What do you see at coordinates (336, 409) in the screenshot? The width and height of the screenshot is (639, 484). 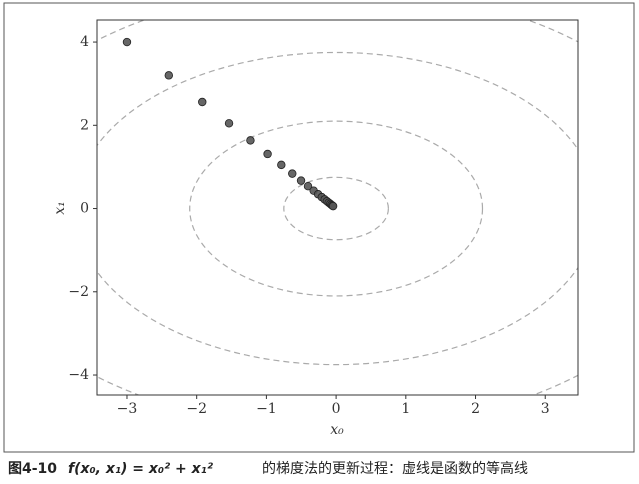 I see `x-tick-label: 0` at bounding box center [336, 409].